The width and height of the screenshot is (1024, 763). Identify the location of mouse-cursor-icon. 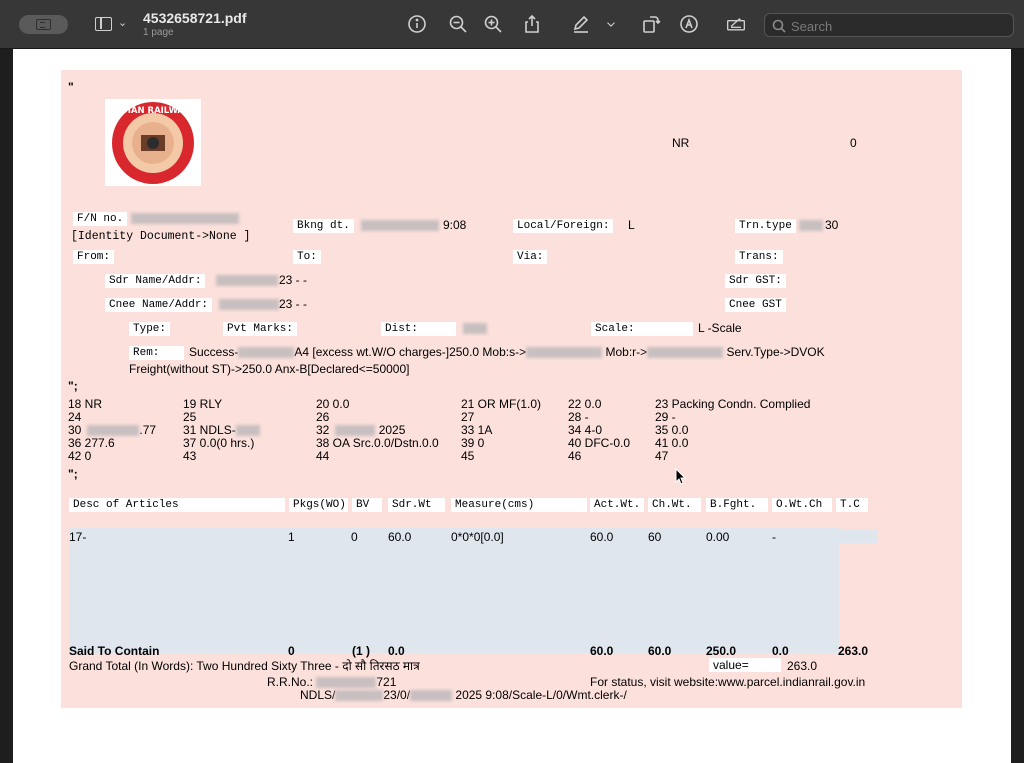
(681, 476).